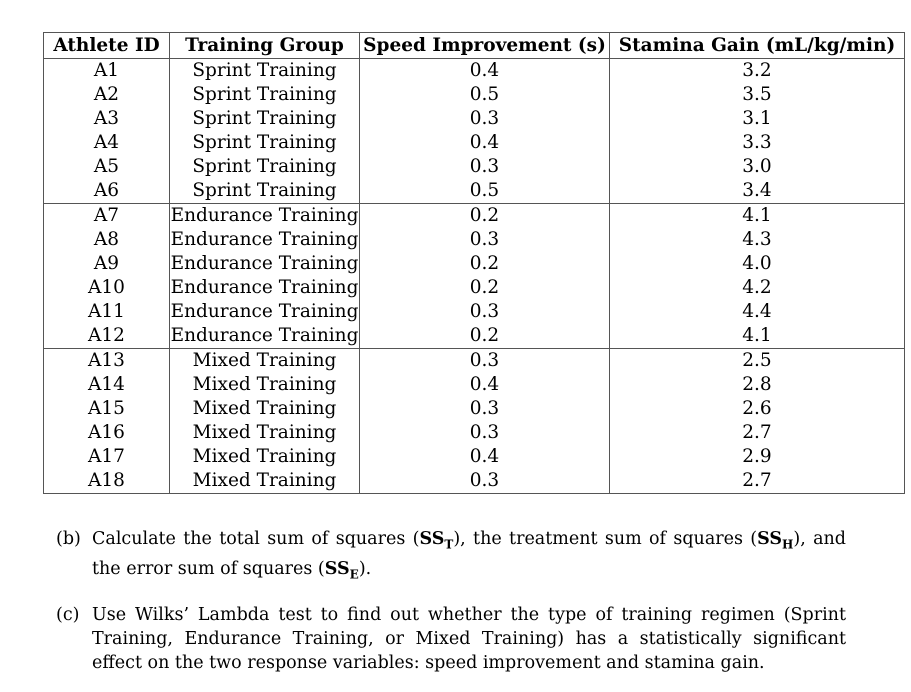 This screenshot has height=692, width=911. I want to click on cell-stamina-gain: 3.1, so click(757, 119).